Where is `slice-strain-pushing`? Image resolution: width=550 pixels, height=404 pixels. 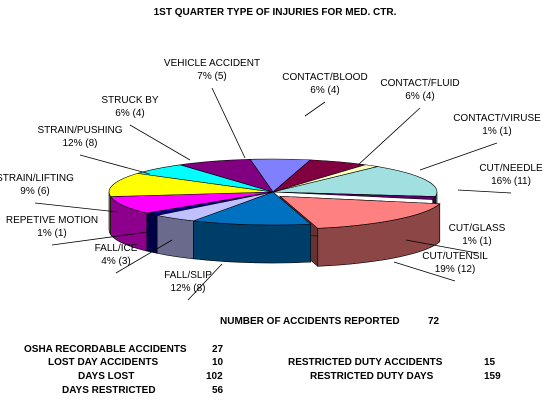
slice-strain-pushing is located at coordinates (191, 185).